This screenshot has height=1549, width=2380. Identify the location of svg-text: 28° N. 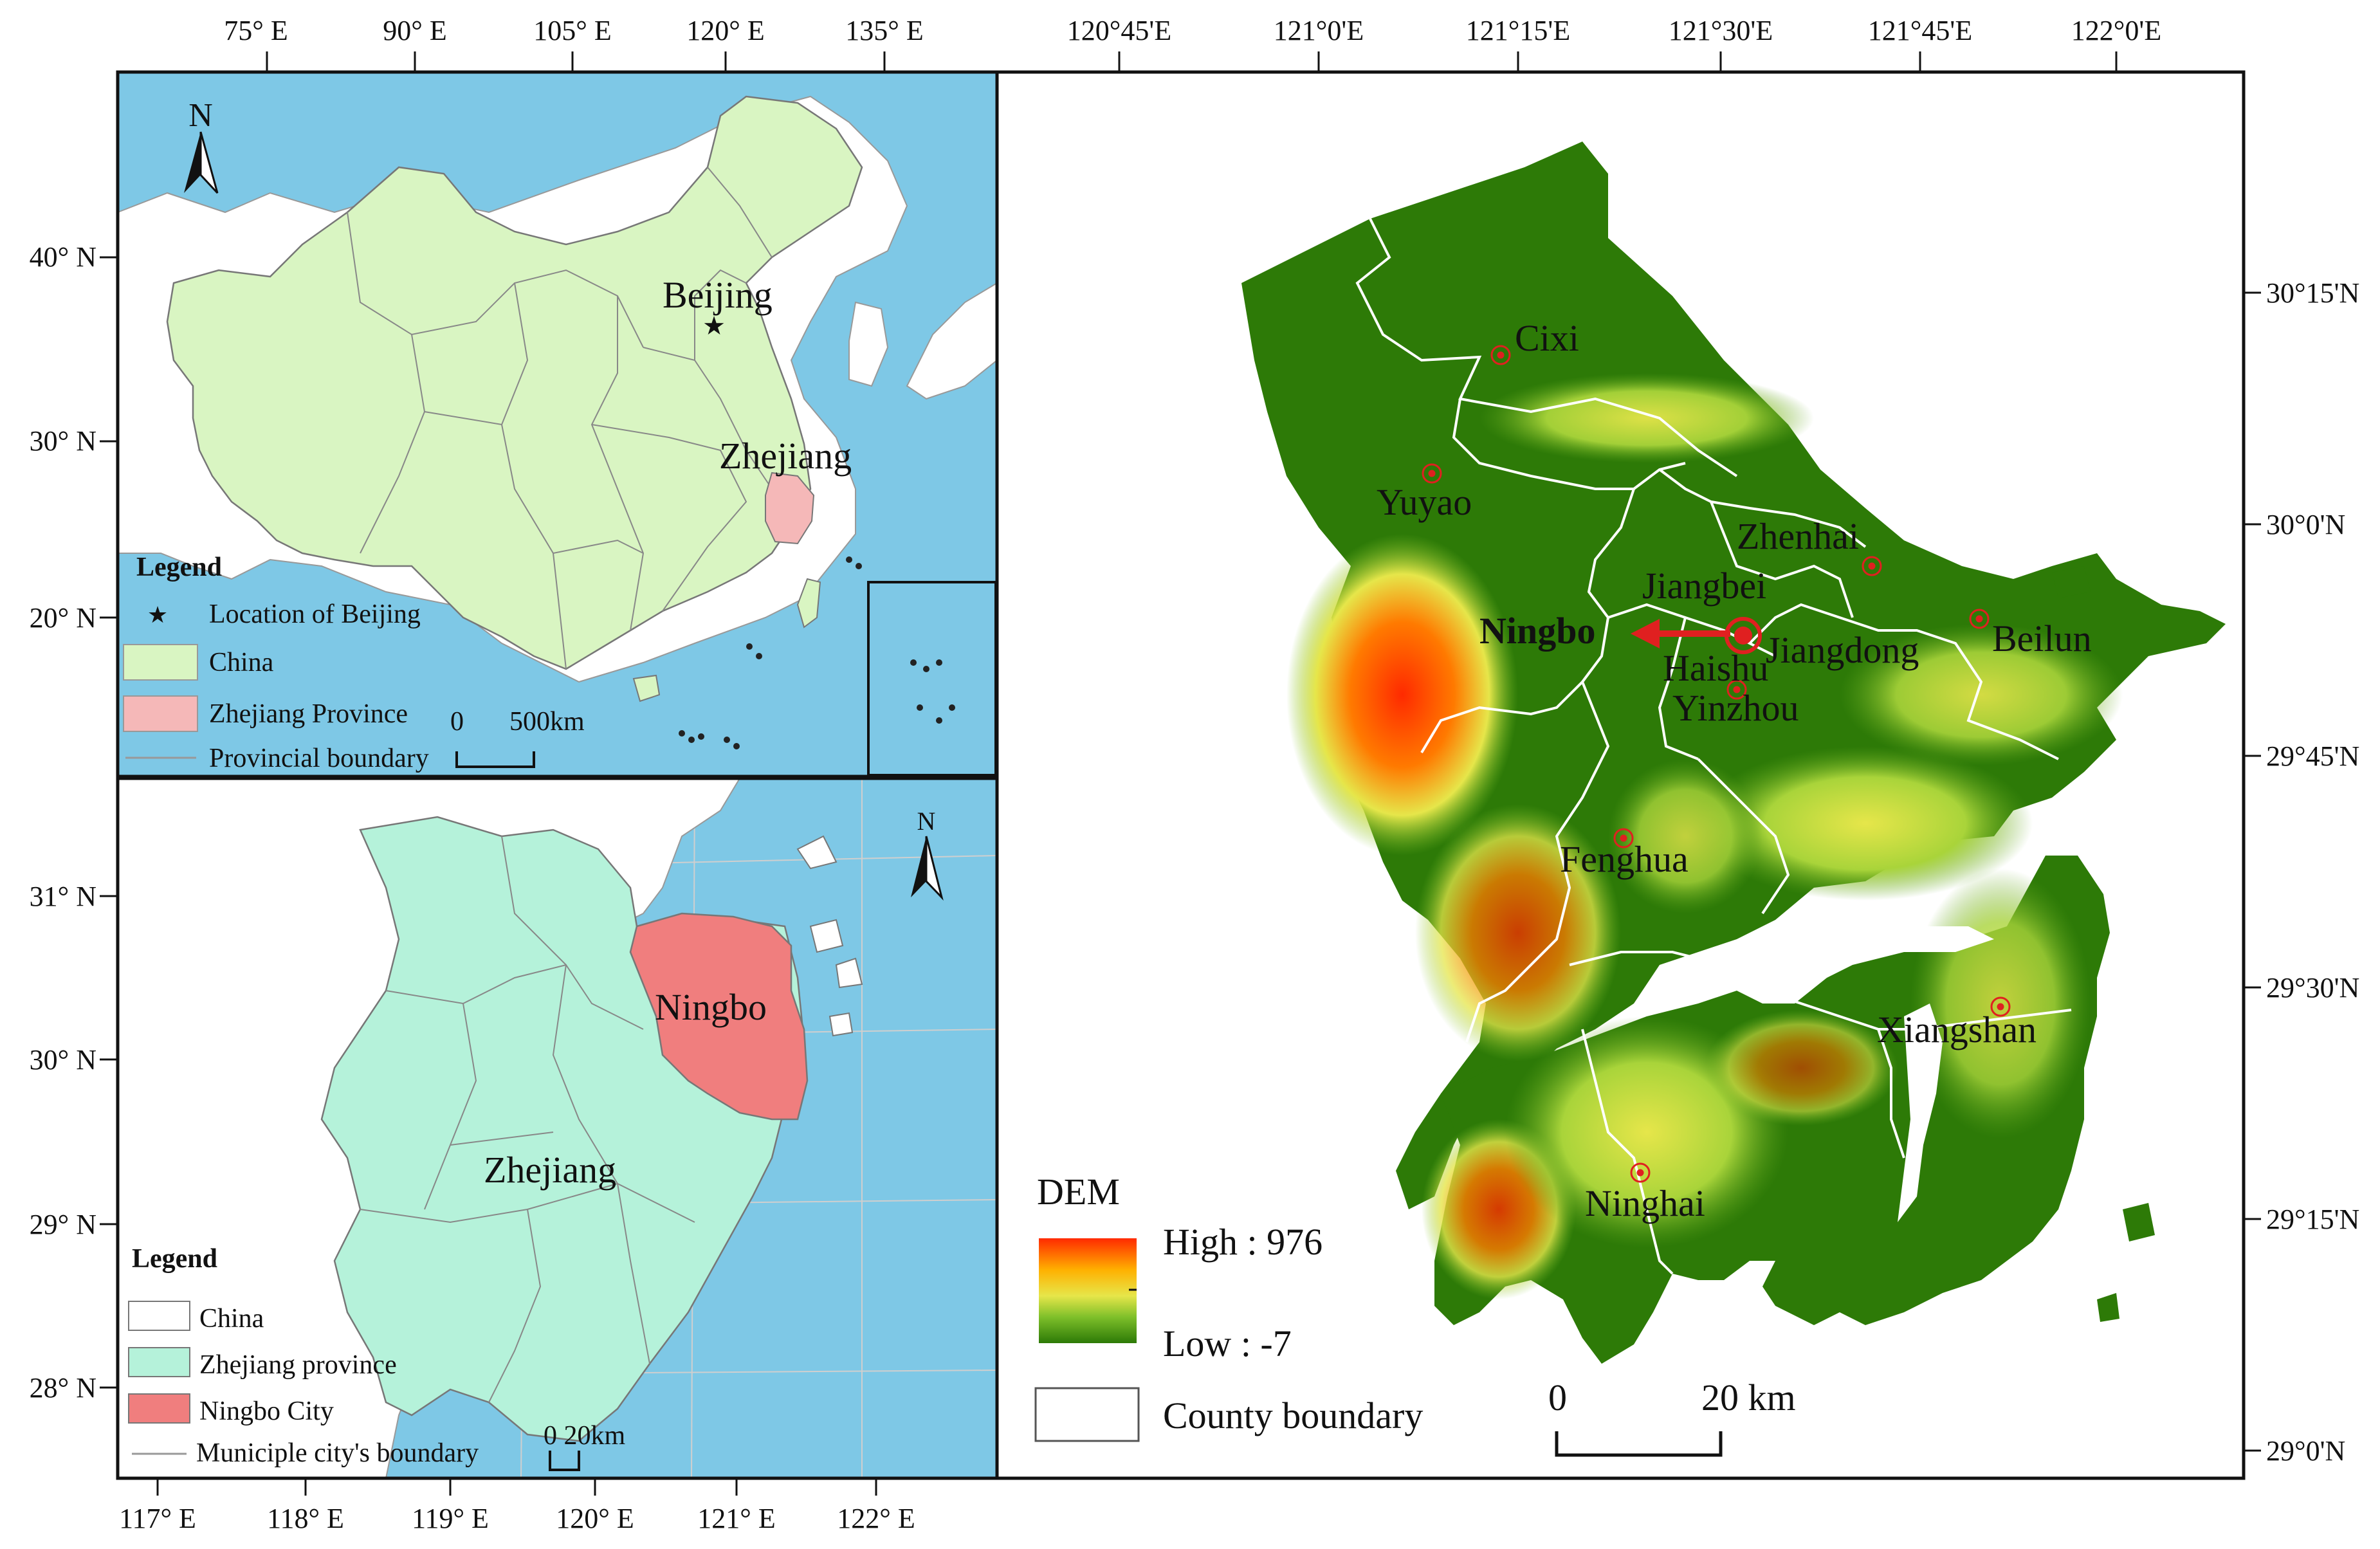
(63, 1388).